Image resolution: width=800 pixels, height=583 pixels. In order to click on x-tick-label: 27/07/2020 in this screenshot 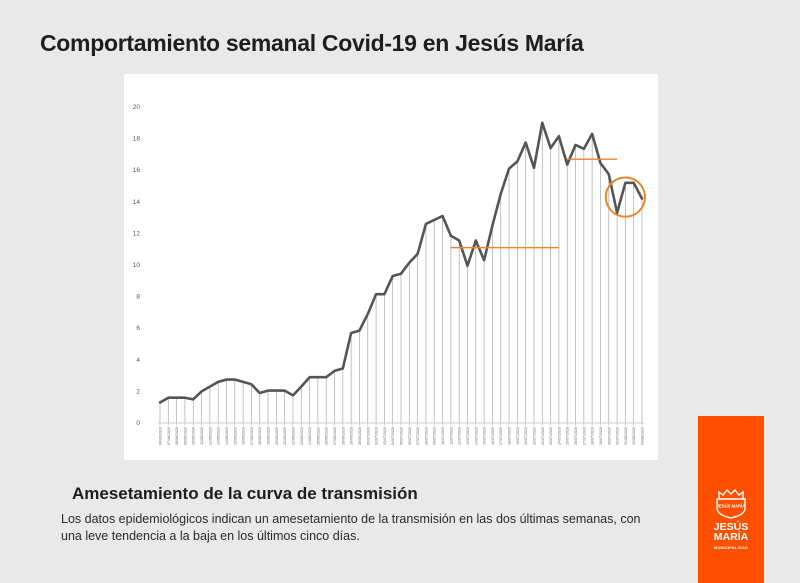, I will do `click(584, 436)`.